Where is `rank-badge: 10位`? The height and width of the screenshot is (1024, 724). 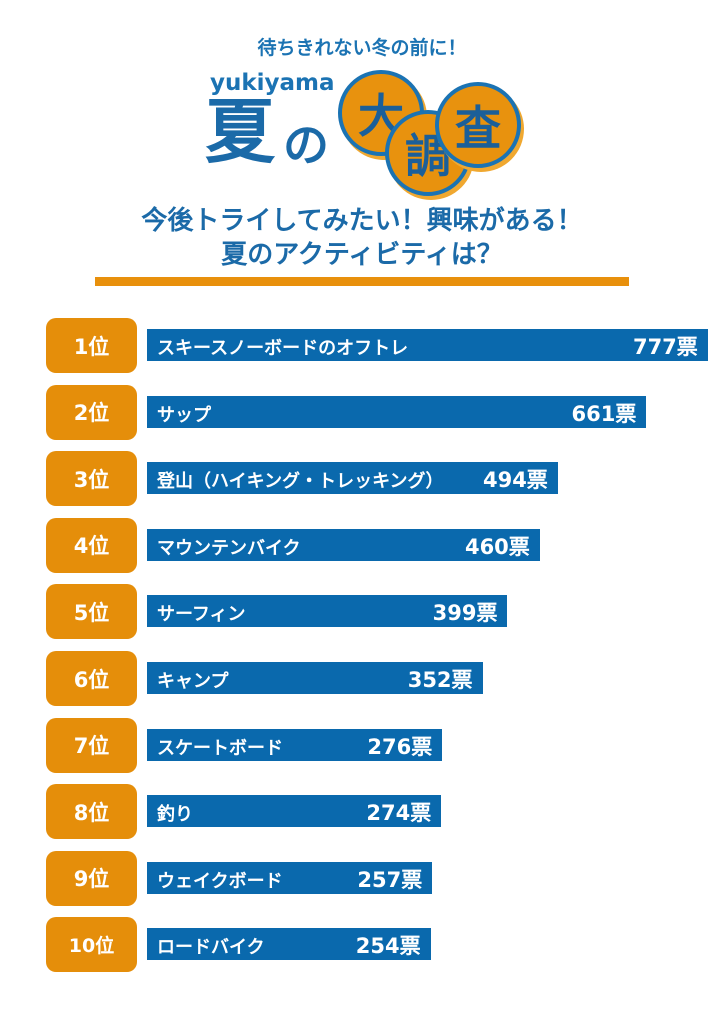 rank-badge: 10位 is located at coordinates (91, 945).